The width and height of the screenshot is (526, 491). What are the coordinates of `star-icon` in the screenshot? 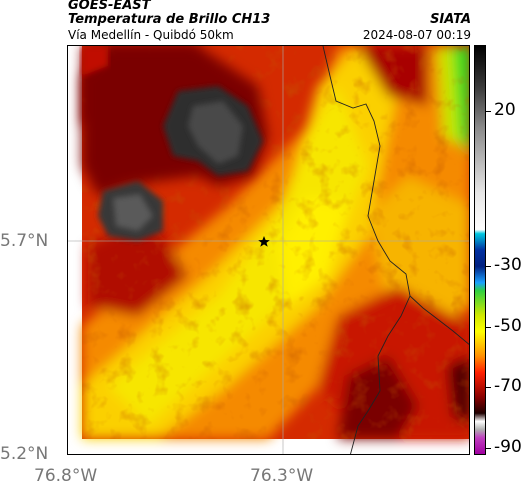 It's located at (264, 241).